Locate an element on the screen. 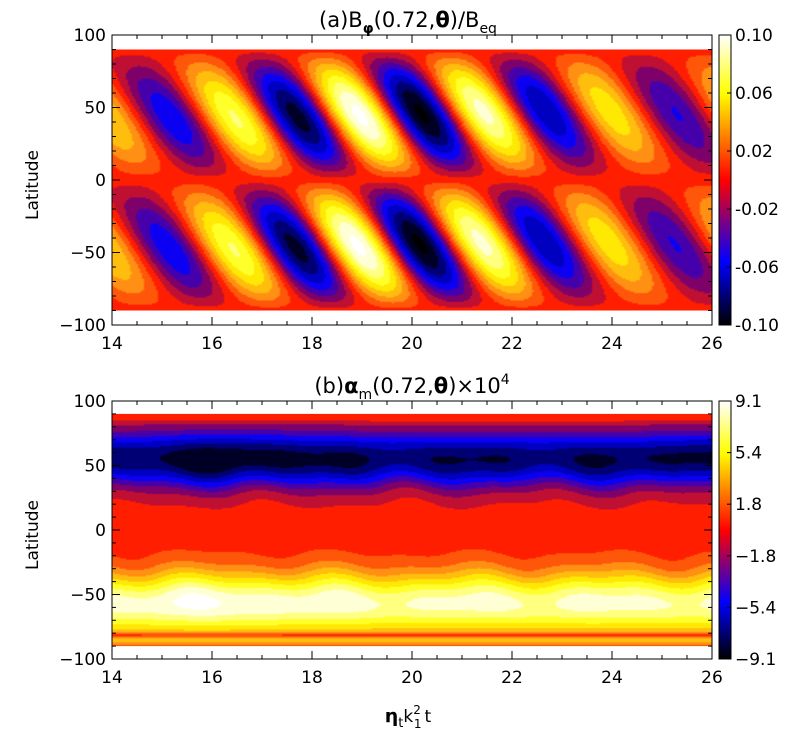 This screenshot has height=741, width=800. panel-a-colorbar-ticks: 0.10 0.06 0.02 -0.02 -0.06 -0.10 is located at coordinates (753, 181).